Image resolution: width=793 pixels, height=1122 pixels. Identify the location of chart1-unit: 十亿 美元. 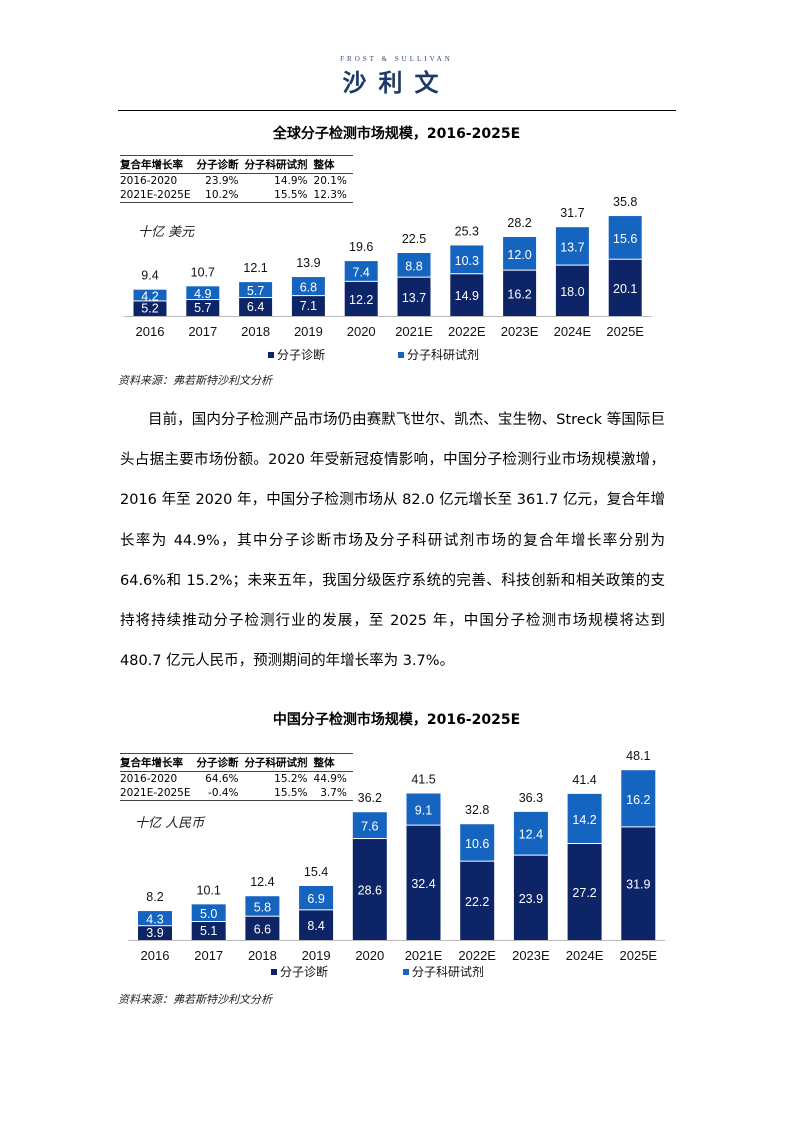
(166, 232).